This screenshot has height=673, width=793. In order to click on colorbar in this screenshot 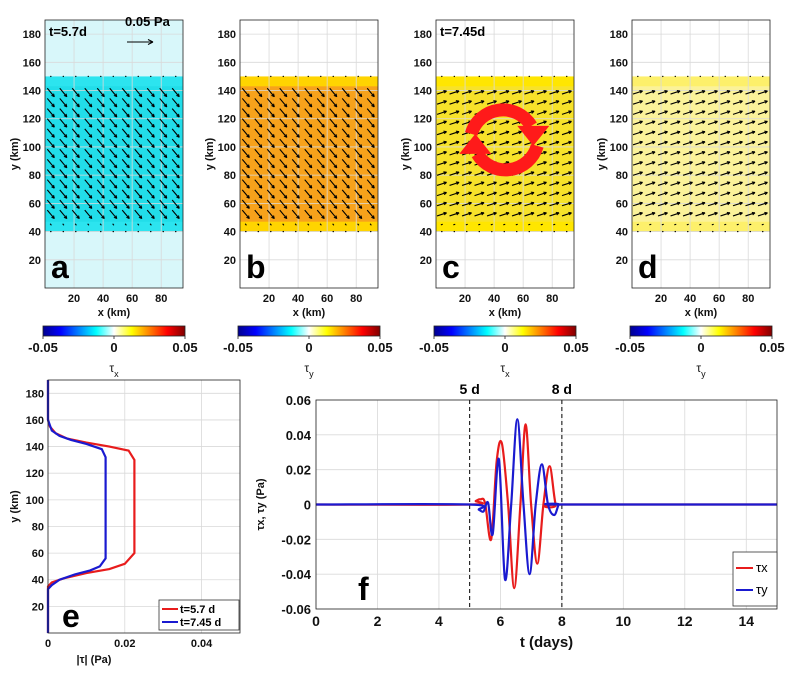, I will do `click(309, 331)`.